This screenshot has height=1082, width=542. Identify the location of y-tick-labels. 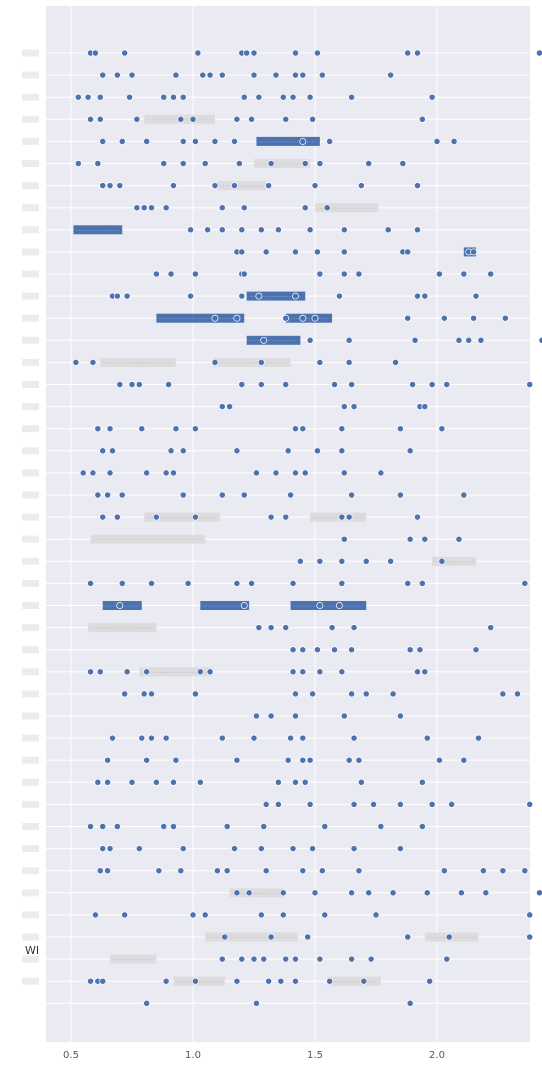
(30, 517).